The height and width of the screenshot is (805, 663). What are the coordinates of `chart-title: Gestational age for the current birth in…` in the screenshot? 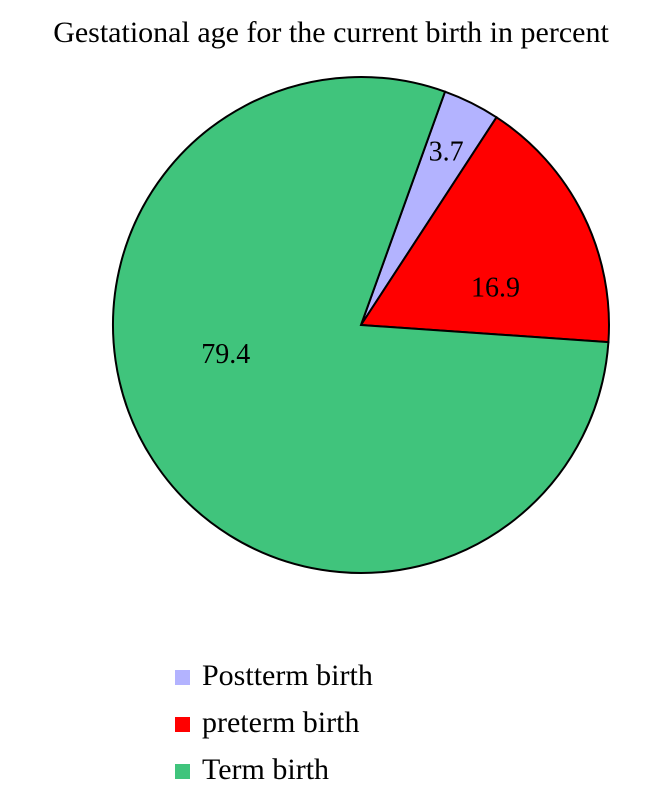 It's located at (331, 32).